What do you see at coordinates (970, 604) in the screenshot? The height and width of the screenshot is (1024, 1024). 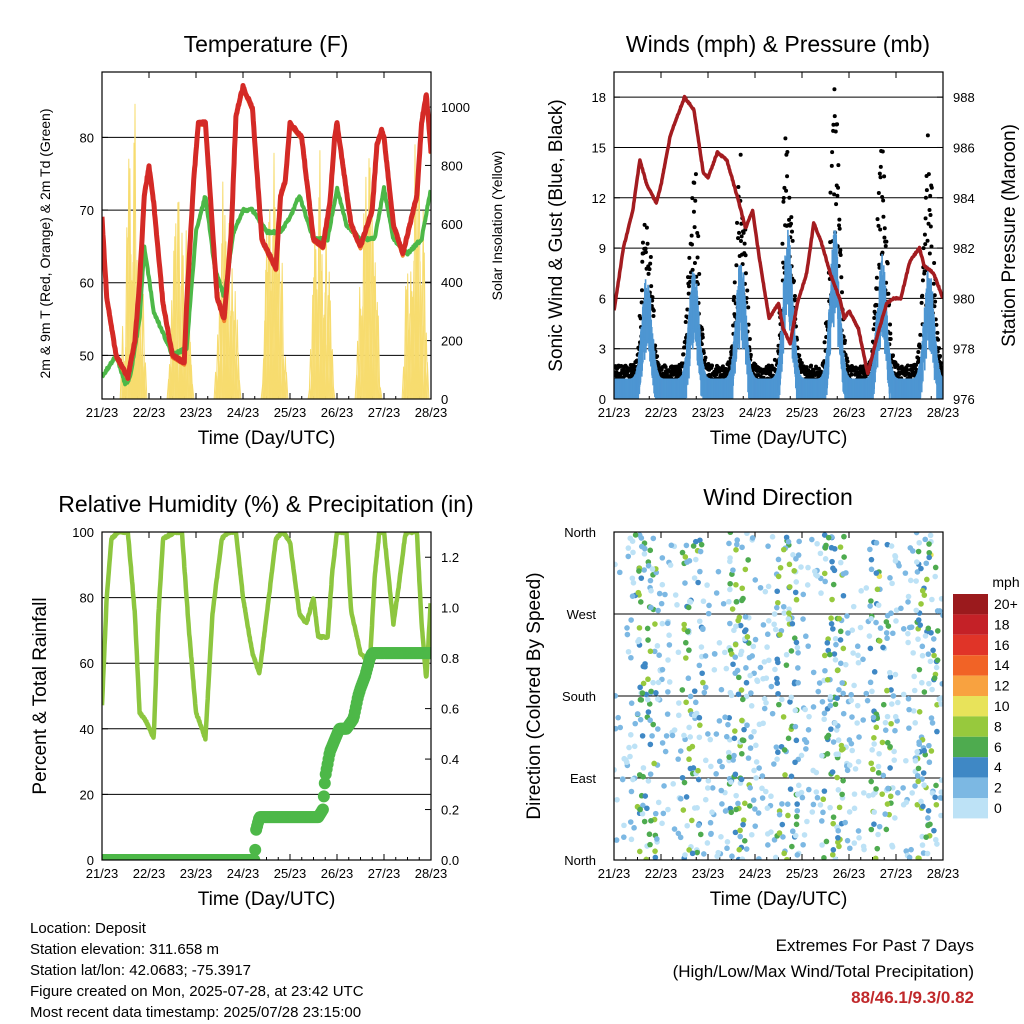 I see `legend-swatch` at bounding box center [970, 604].